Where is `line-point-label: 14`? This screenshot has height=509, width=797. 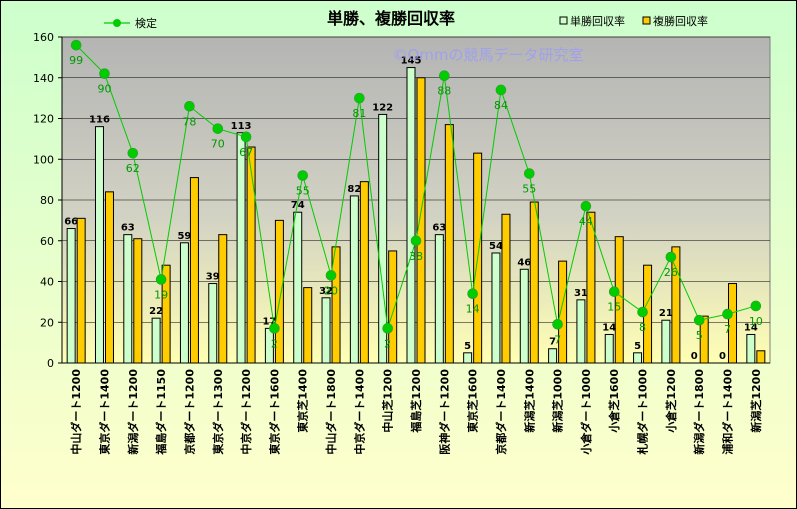 line-point-label: 14 is located at coordinates (473, 309).